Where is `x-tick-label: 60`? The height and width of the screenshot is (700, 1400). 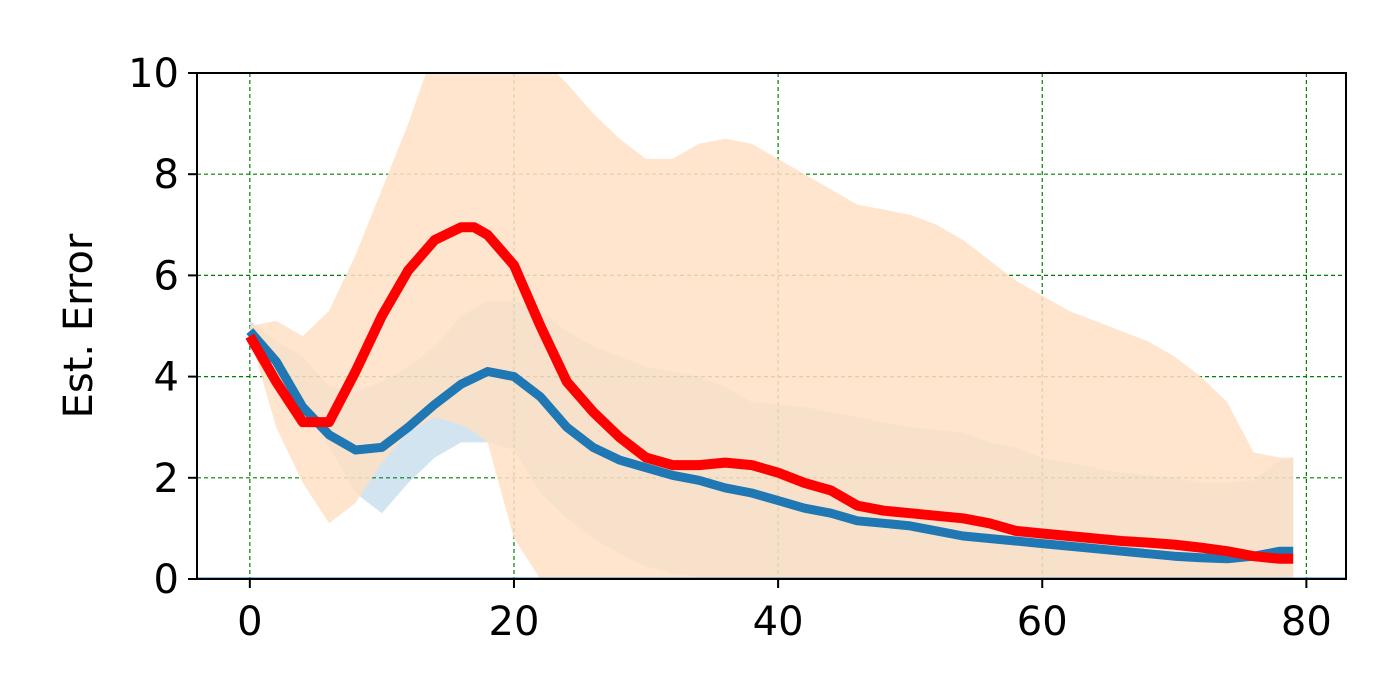 x-tick-label: 60 is located at coordinates (1042, 622).